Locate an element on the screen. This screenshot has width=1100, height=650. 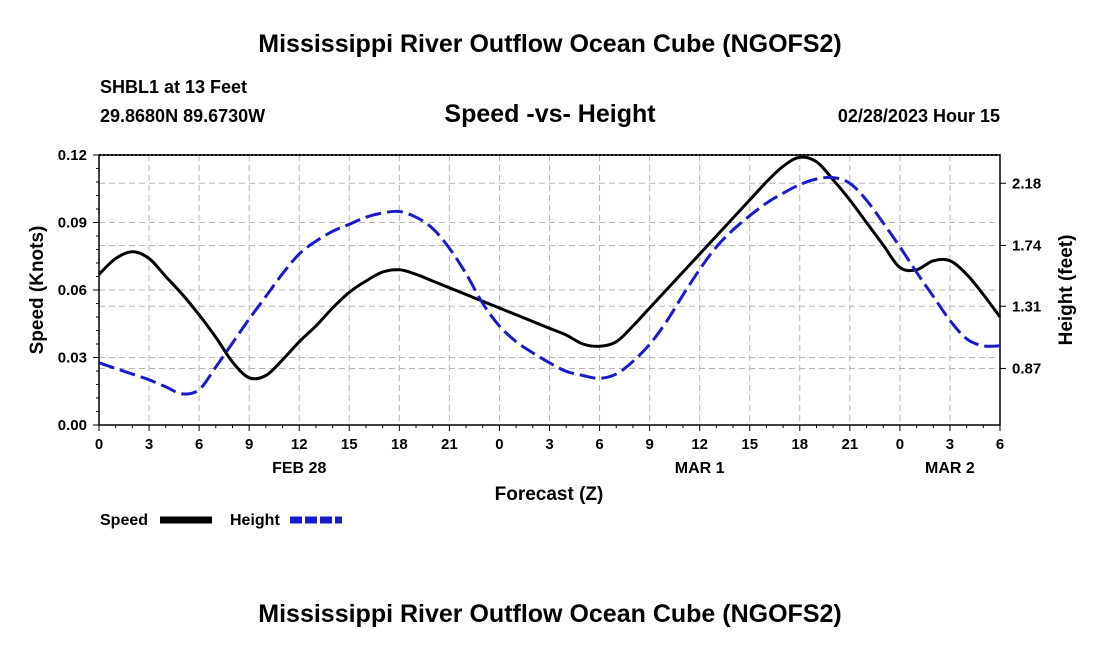
y2-axis-label: Height (feet) is located at coordinates (1066, 290).